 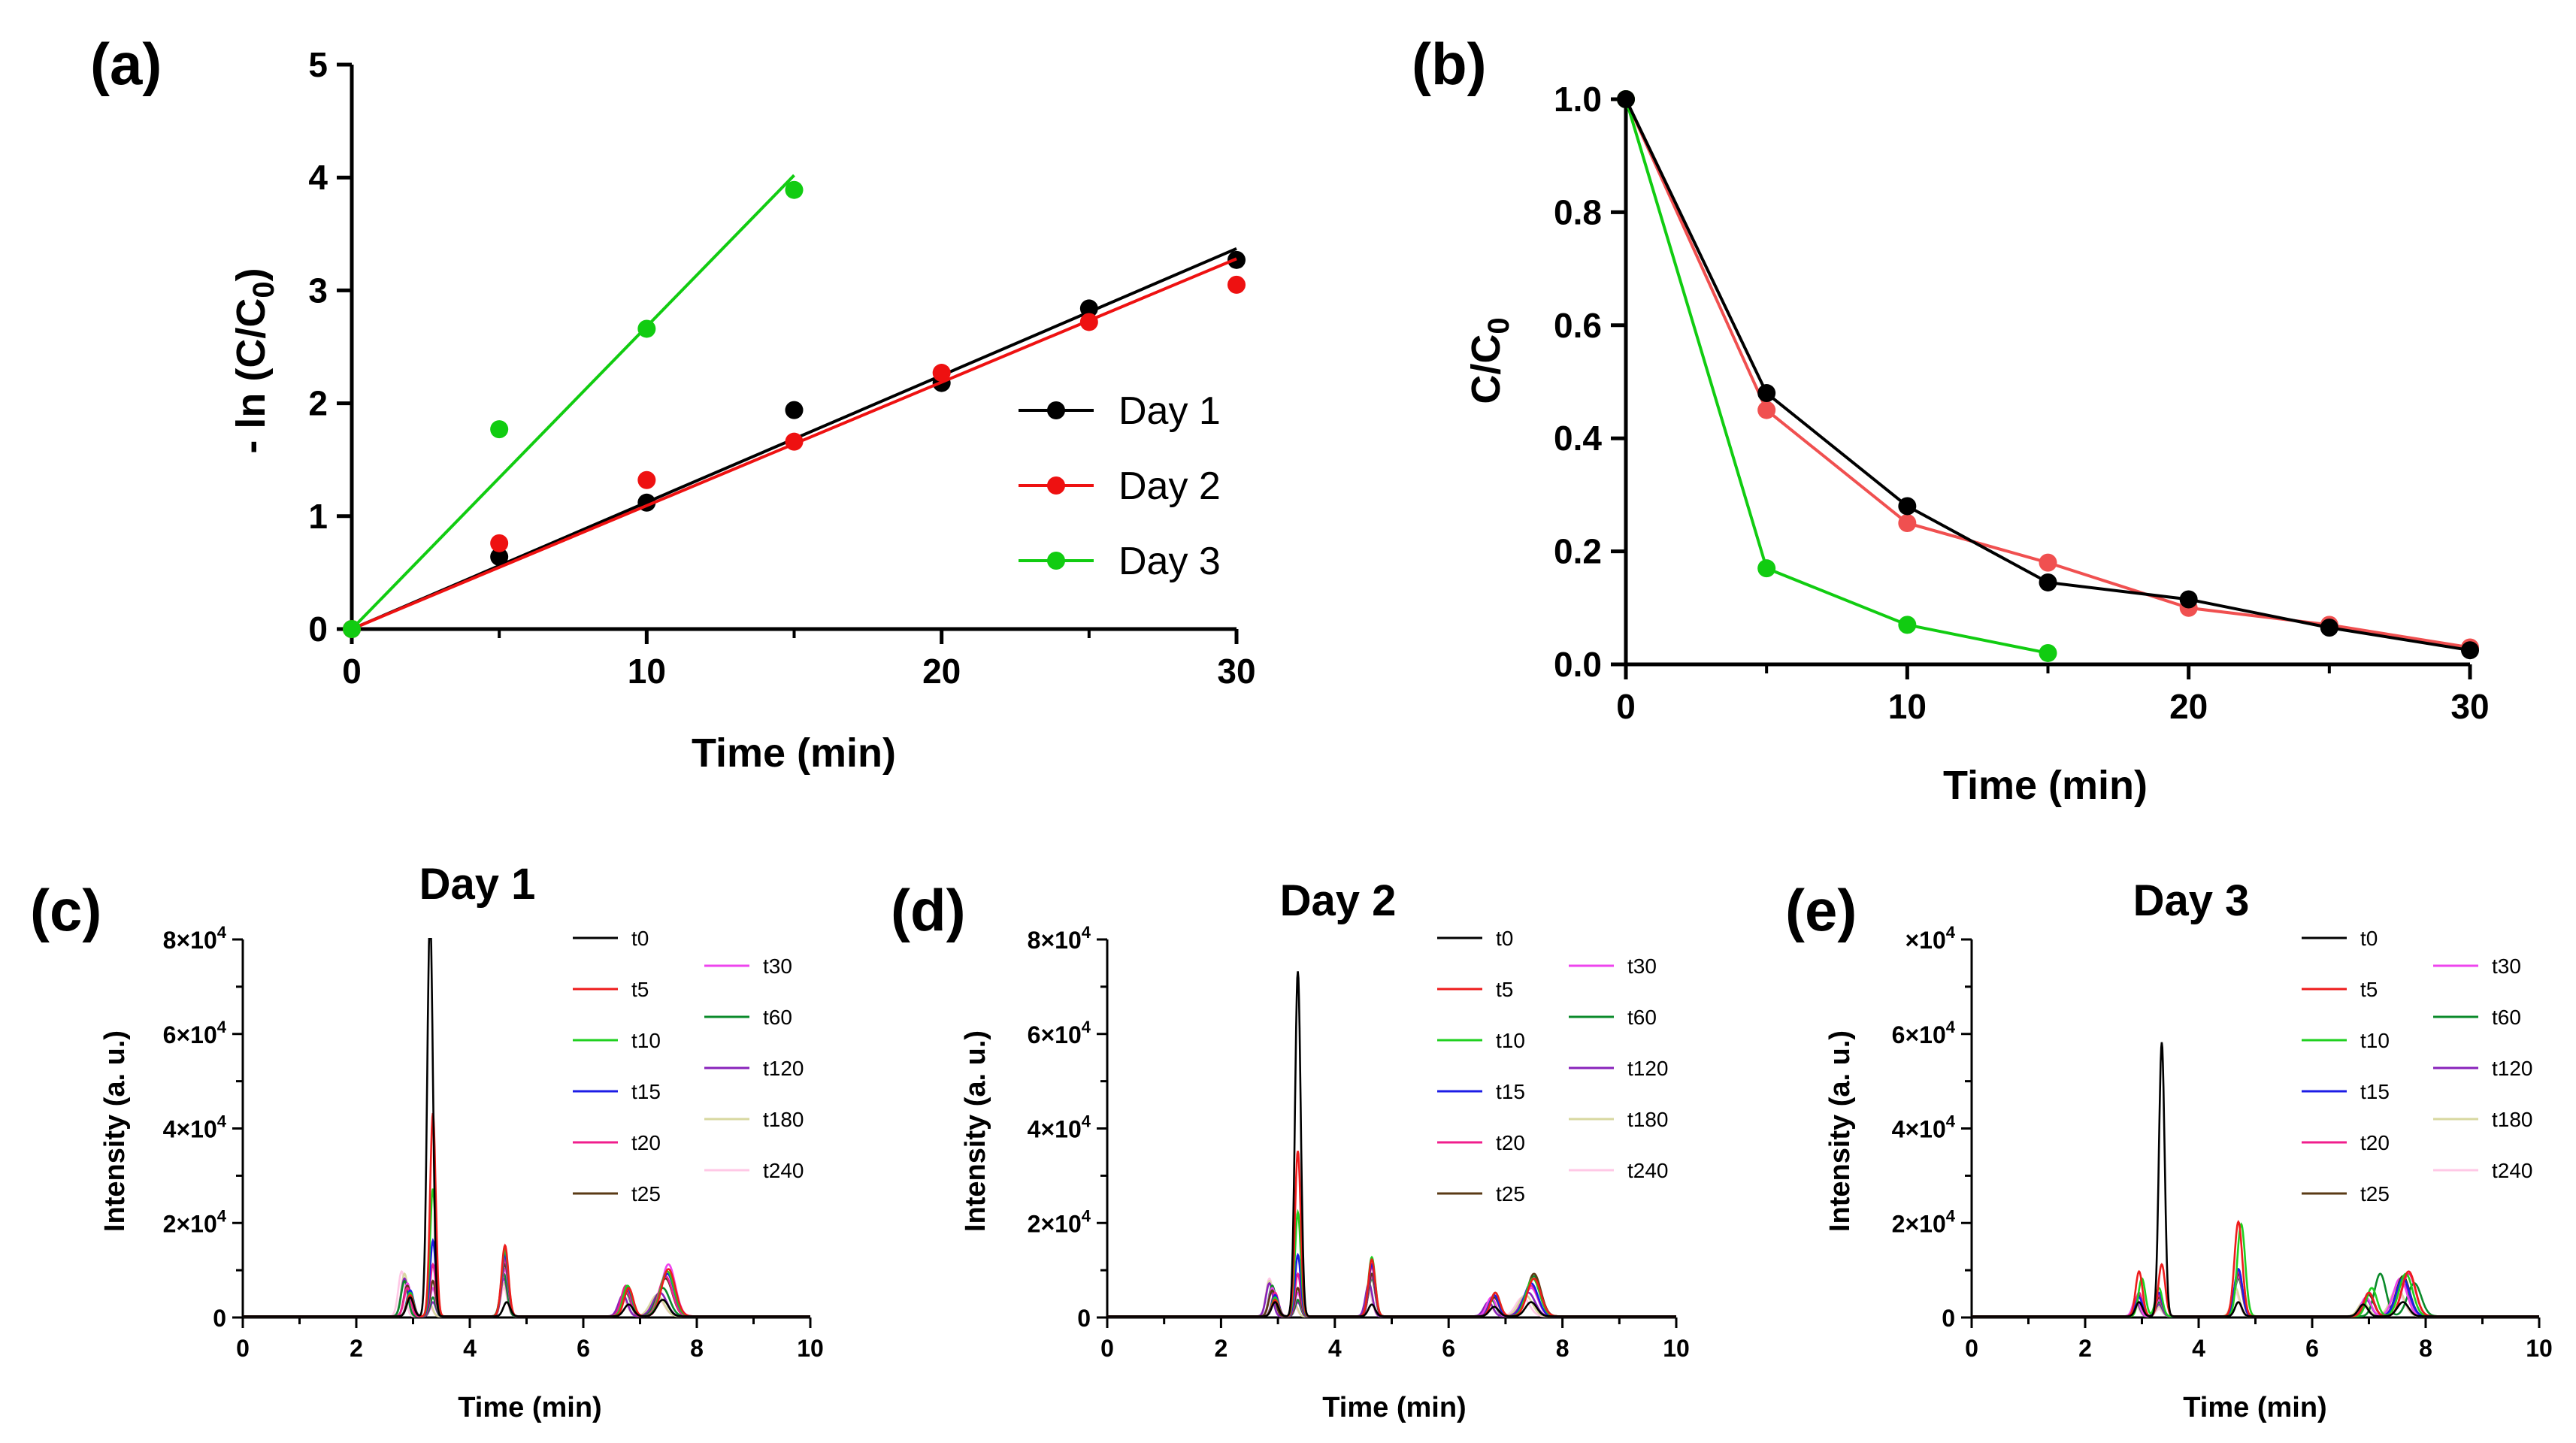 I want to click on panel-b-marks, so click(x=2048, y=376).